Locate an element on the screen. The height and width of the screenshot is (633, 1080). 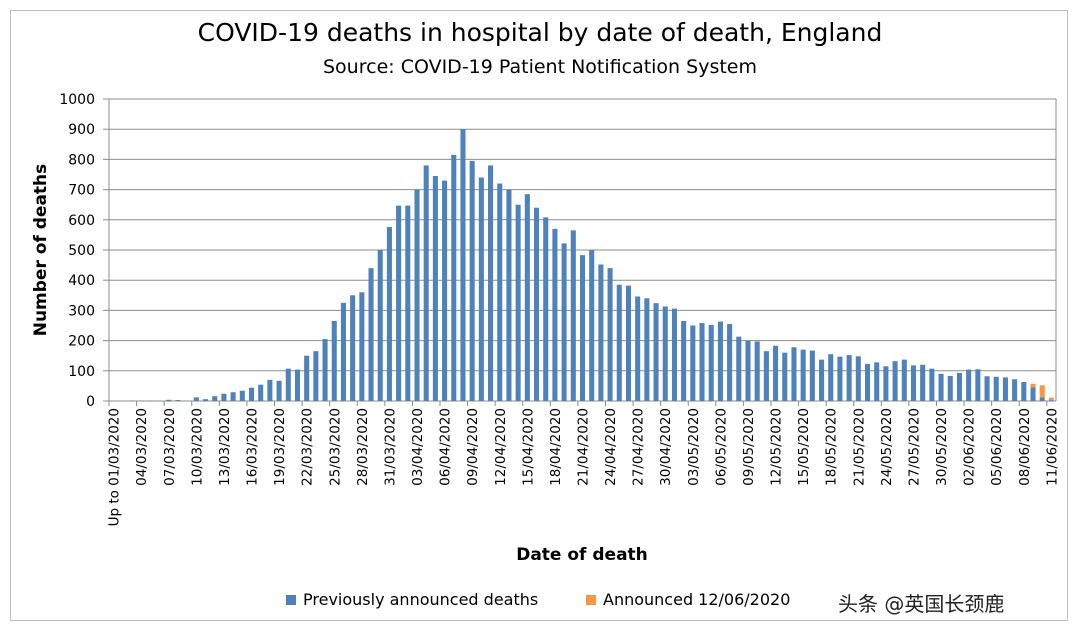
x-tick-label: 15/04/2020 is located at coordinates (528, 447).